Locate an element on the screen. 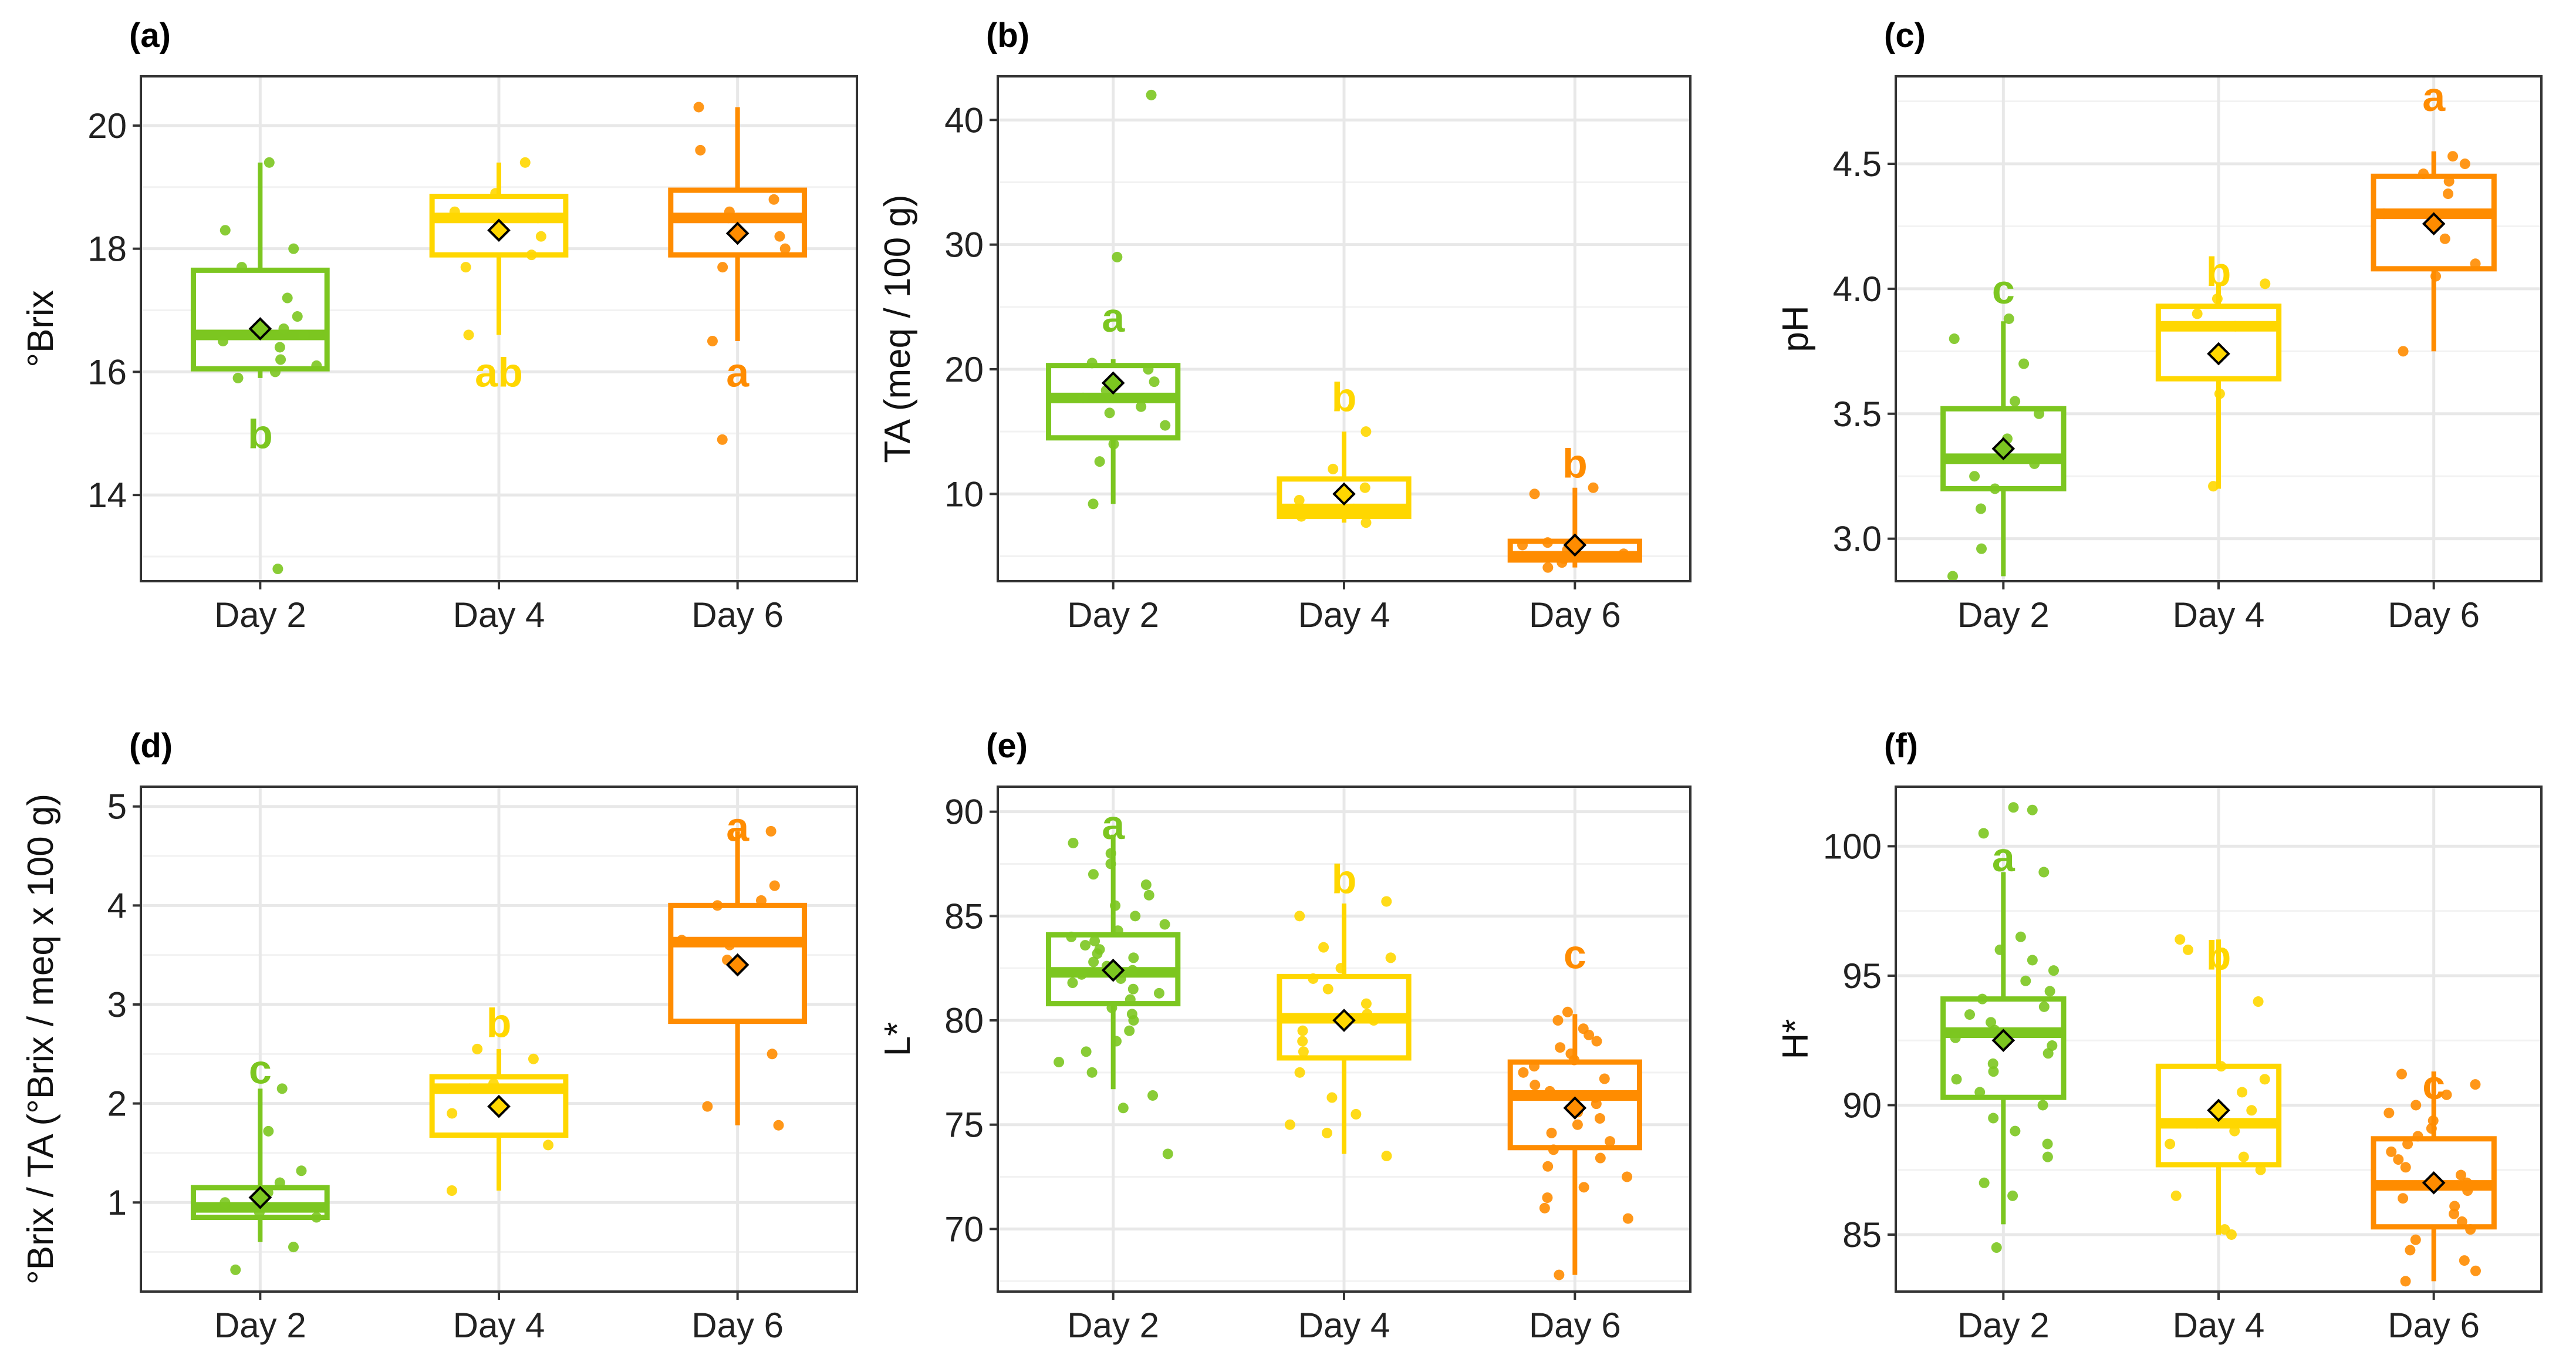 The width and height of the screenshot is (2576, 1372). significance-letter: a is located at coordinates (1113, 825).